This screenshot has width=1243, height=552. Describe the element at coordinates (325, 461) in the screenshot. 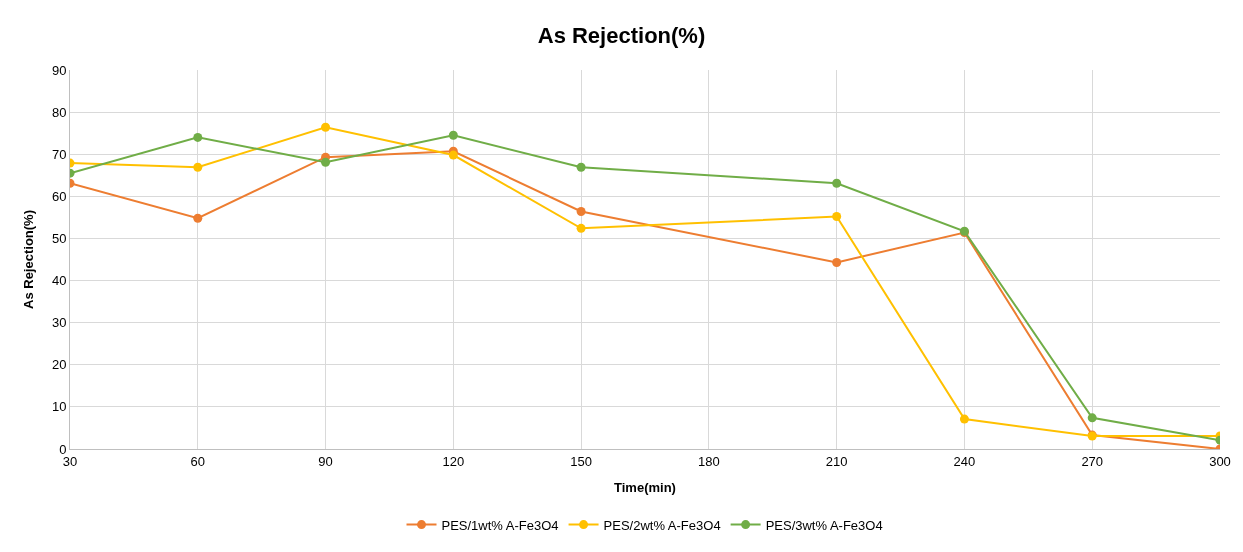

I see `x-tick-label: 90` at that location.